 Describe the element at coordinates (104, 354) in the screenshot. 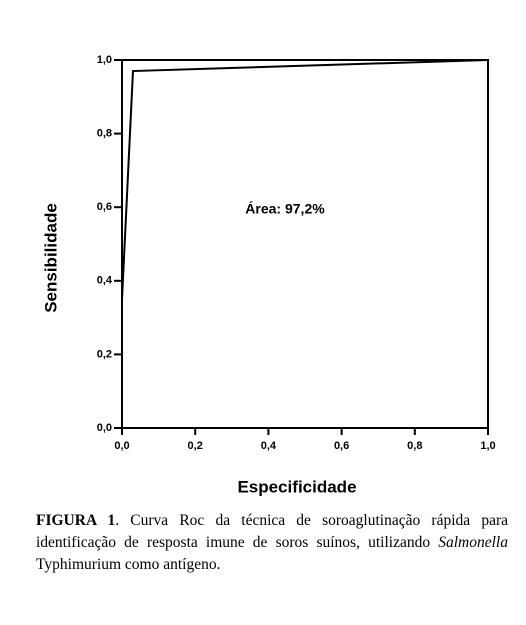

I see `y-tick-label: 0,2` at that location.